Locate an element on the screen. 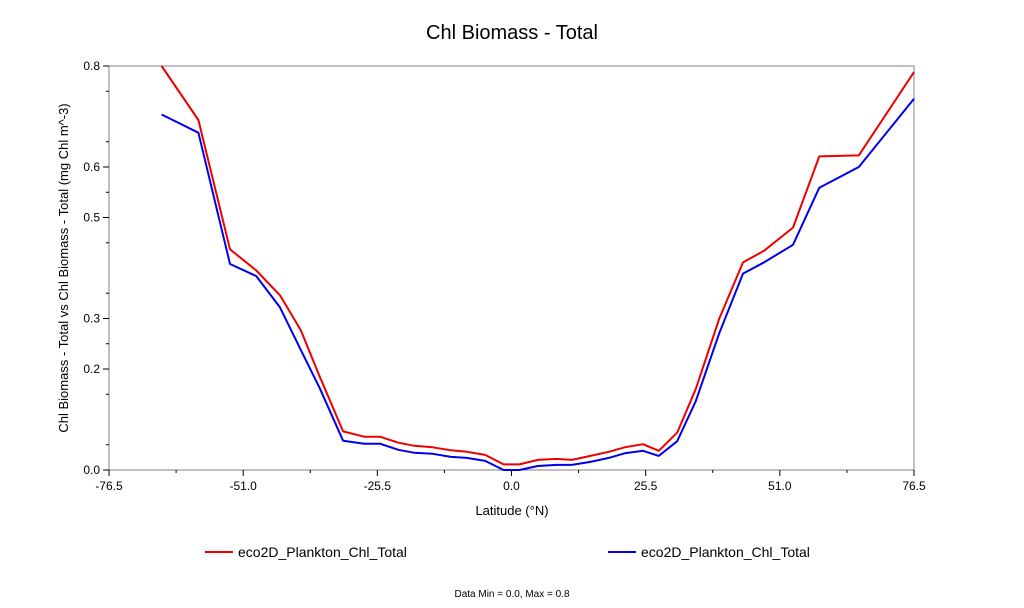 This screenshot has height=608, width=1024. y-tick-label: 0.8 is located at coordinates (91, 66).